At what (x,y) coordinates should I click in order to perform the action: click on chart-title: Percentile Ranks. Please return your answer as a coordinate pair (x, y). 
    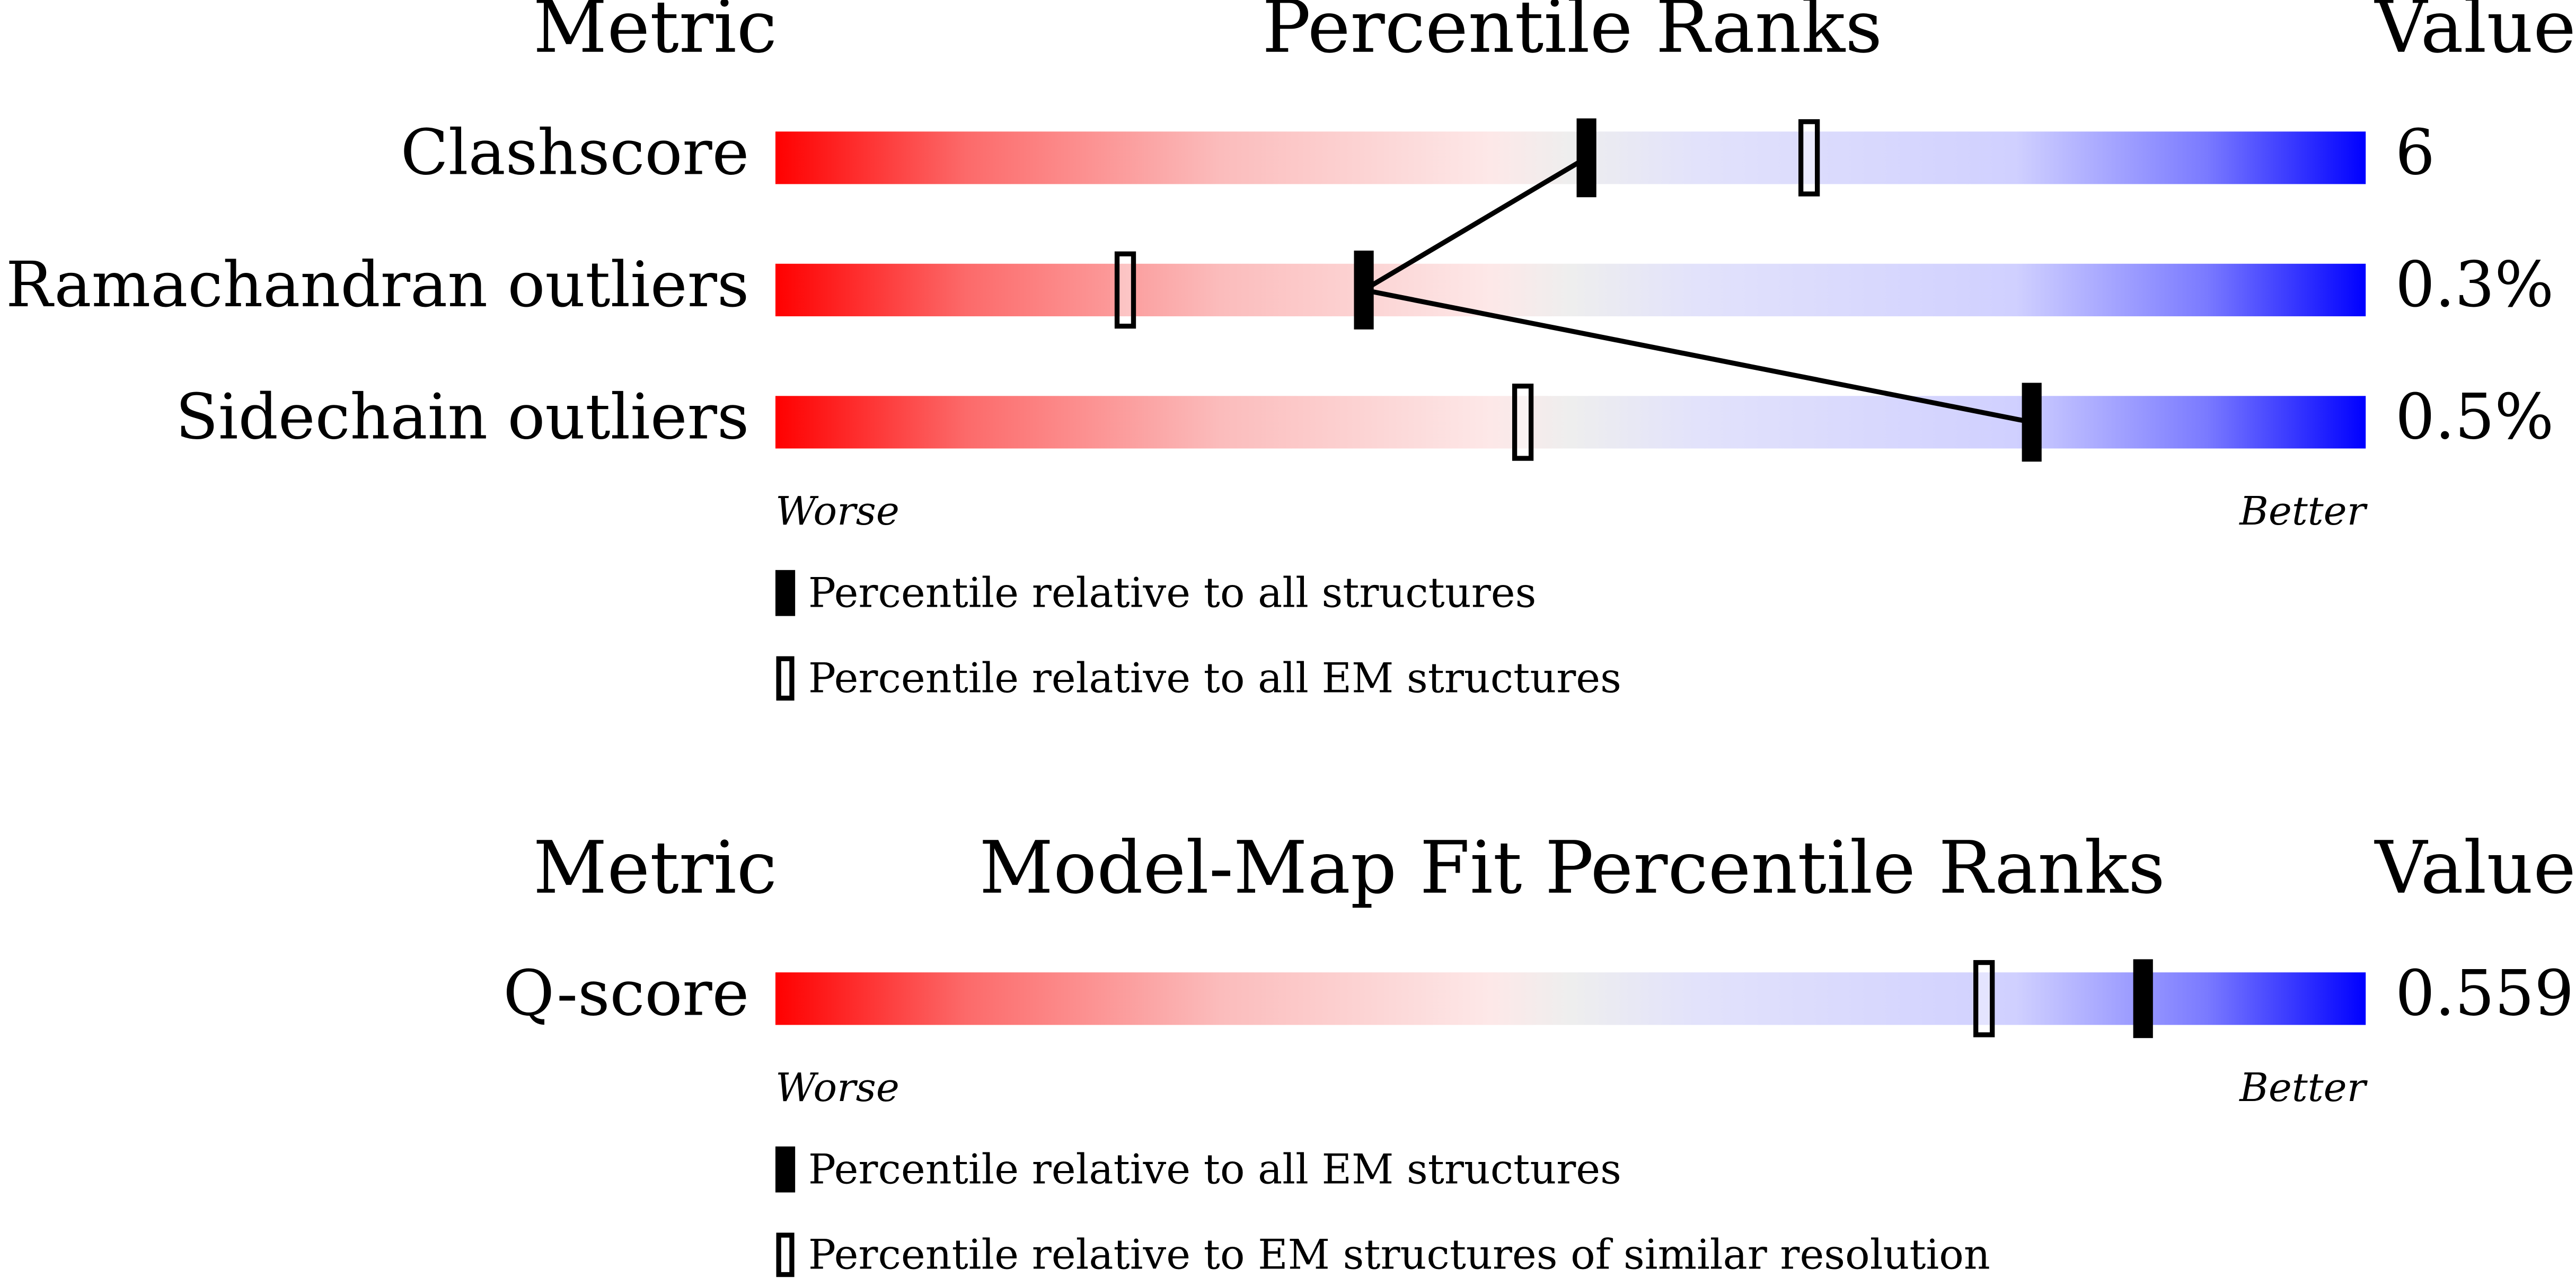
    Looking at the image, I should click on (1572, 34).